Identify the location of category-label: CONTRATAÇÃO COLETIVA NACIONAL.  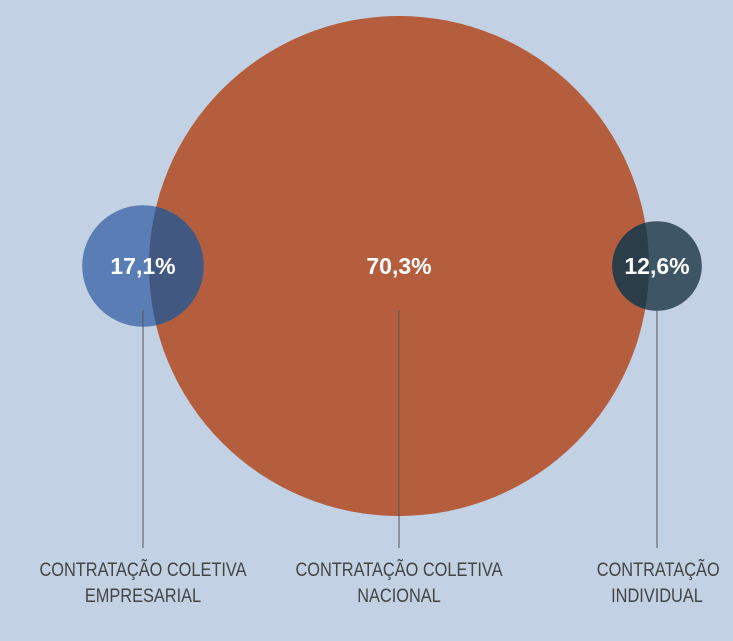
(399, 583).